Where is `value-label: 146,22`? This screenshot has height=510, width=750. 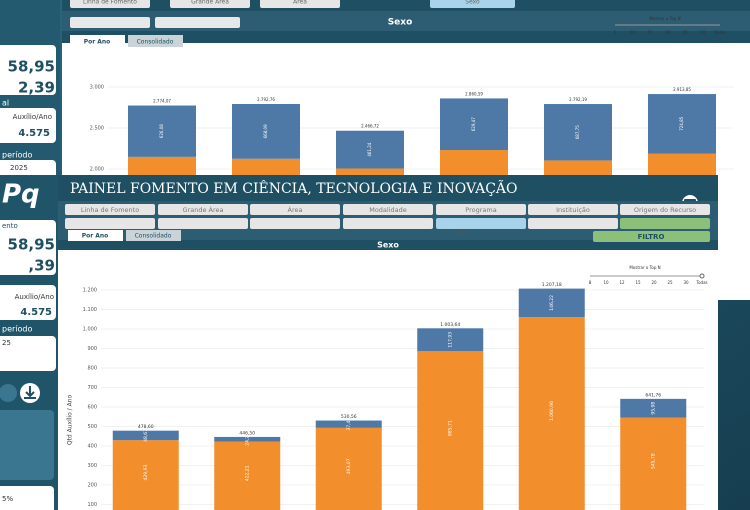 value-label: 146,22 is located at coordinates (552, 303).